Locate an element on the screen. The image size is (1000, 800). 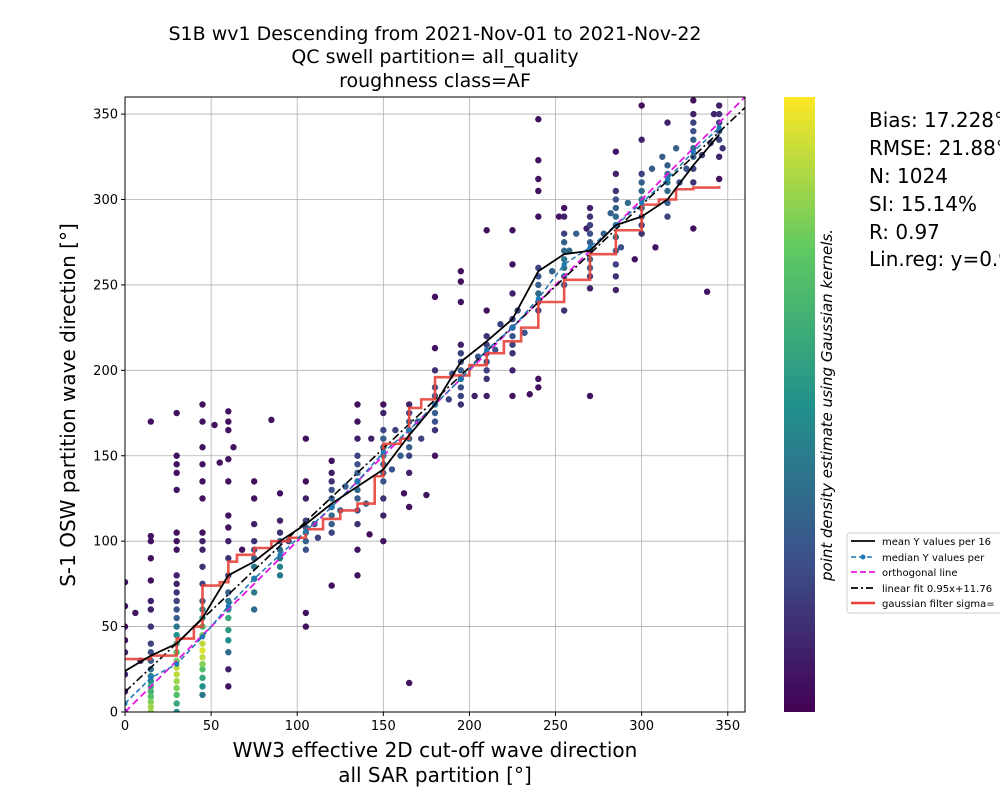
legend-box is located at coordinates (923, 573).